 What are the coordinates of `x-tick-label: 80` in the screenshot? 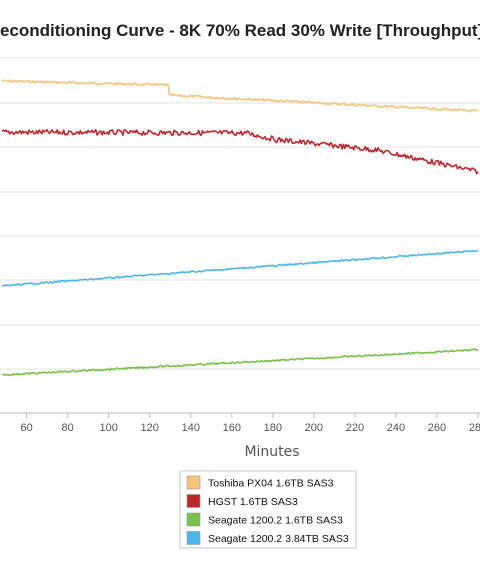 It's located at (68, 428).